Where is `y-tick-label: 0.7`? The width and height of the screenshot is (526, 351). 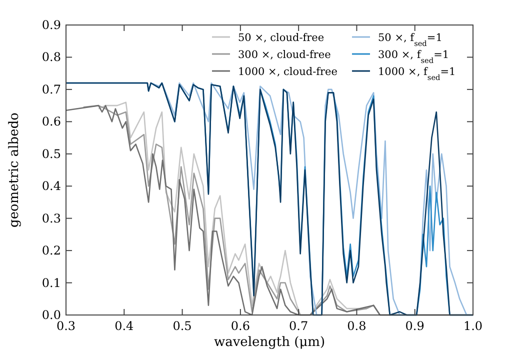 y-tick-label: 0.7 is located at coordinates (51, 89).